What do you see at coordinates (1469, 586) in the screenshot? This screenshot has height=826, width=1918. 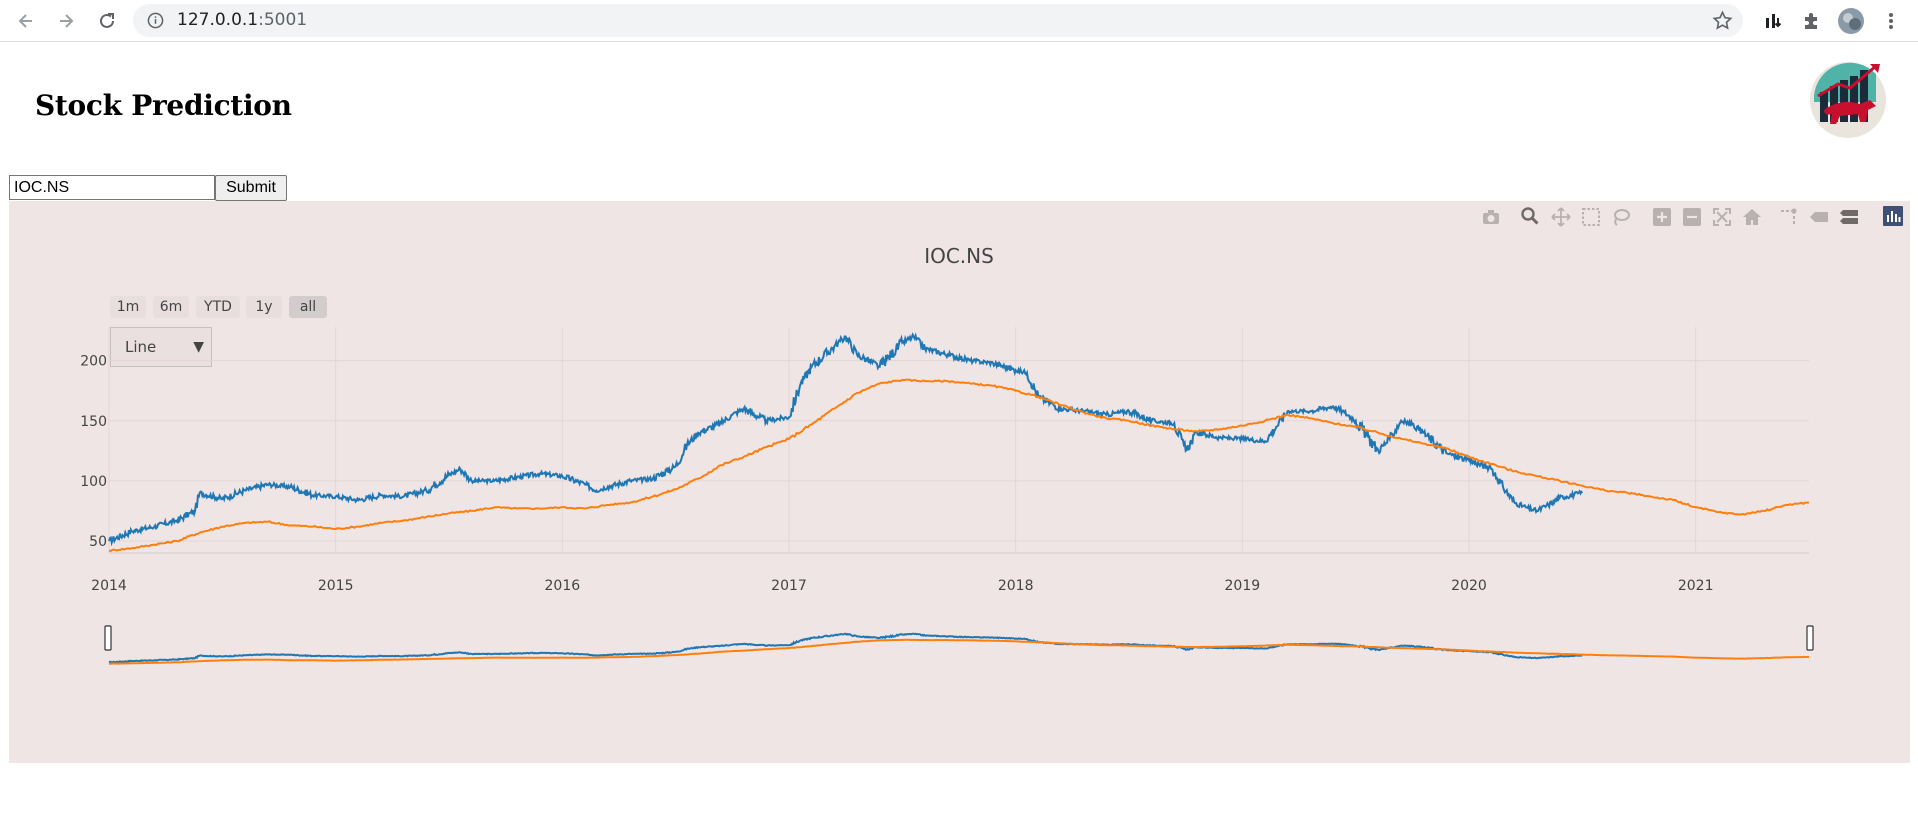 I see `x-tick-label: 2020` at bounding box center [1469, 586].